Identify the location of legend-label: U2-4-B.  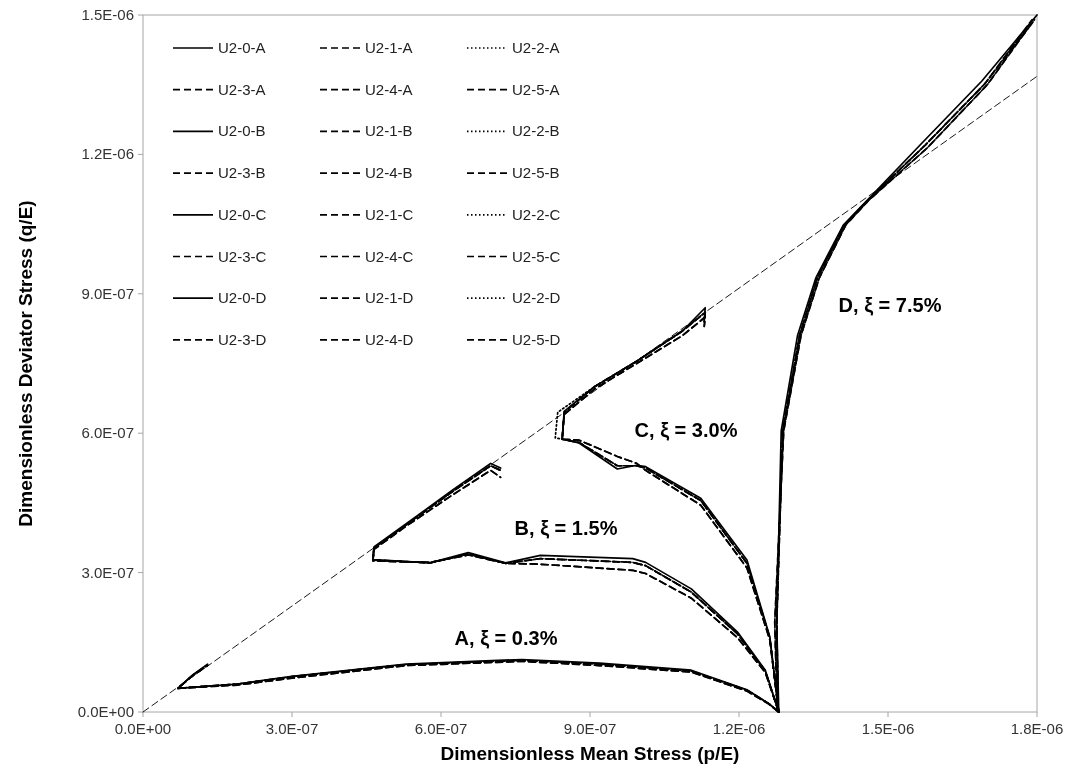
(389, 173).